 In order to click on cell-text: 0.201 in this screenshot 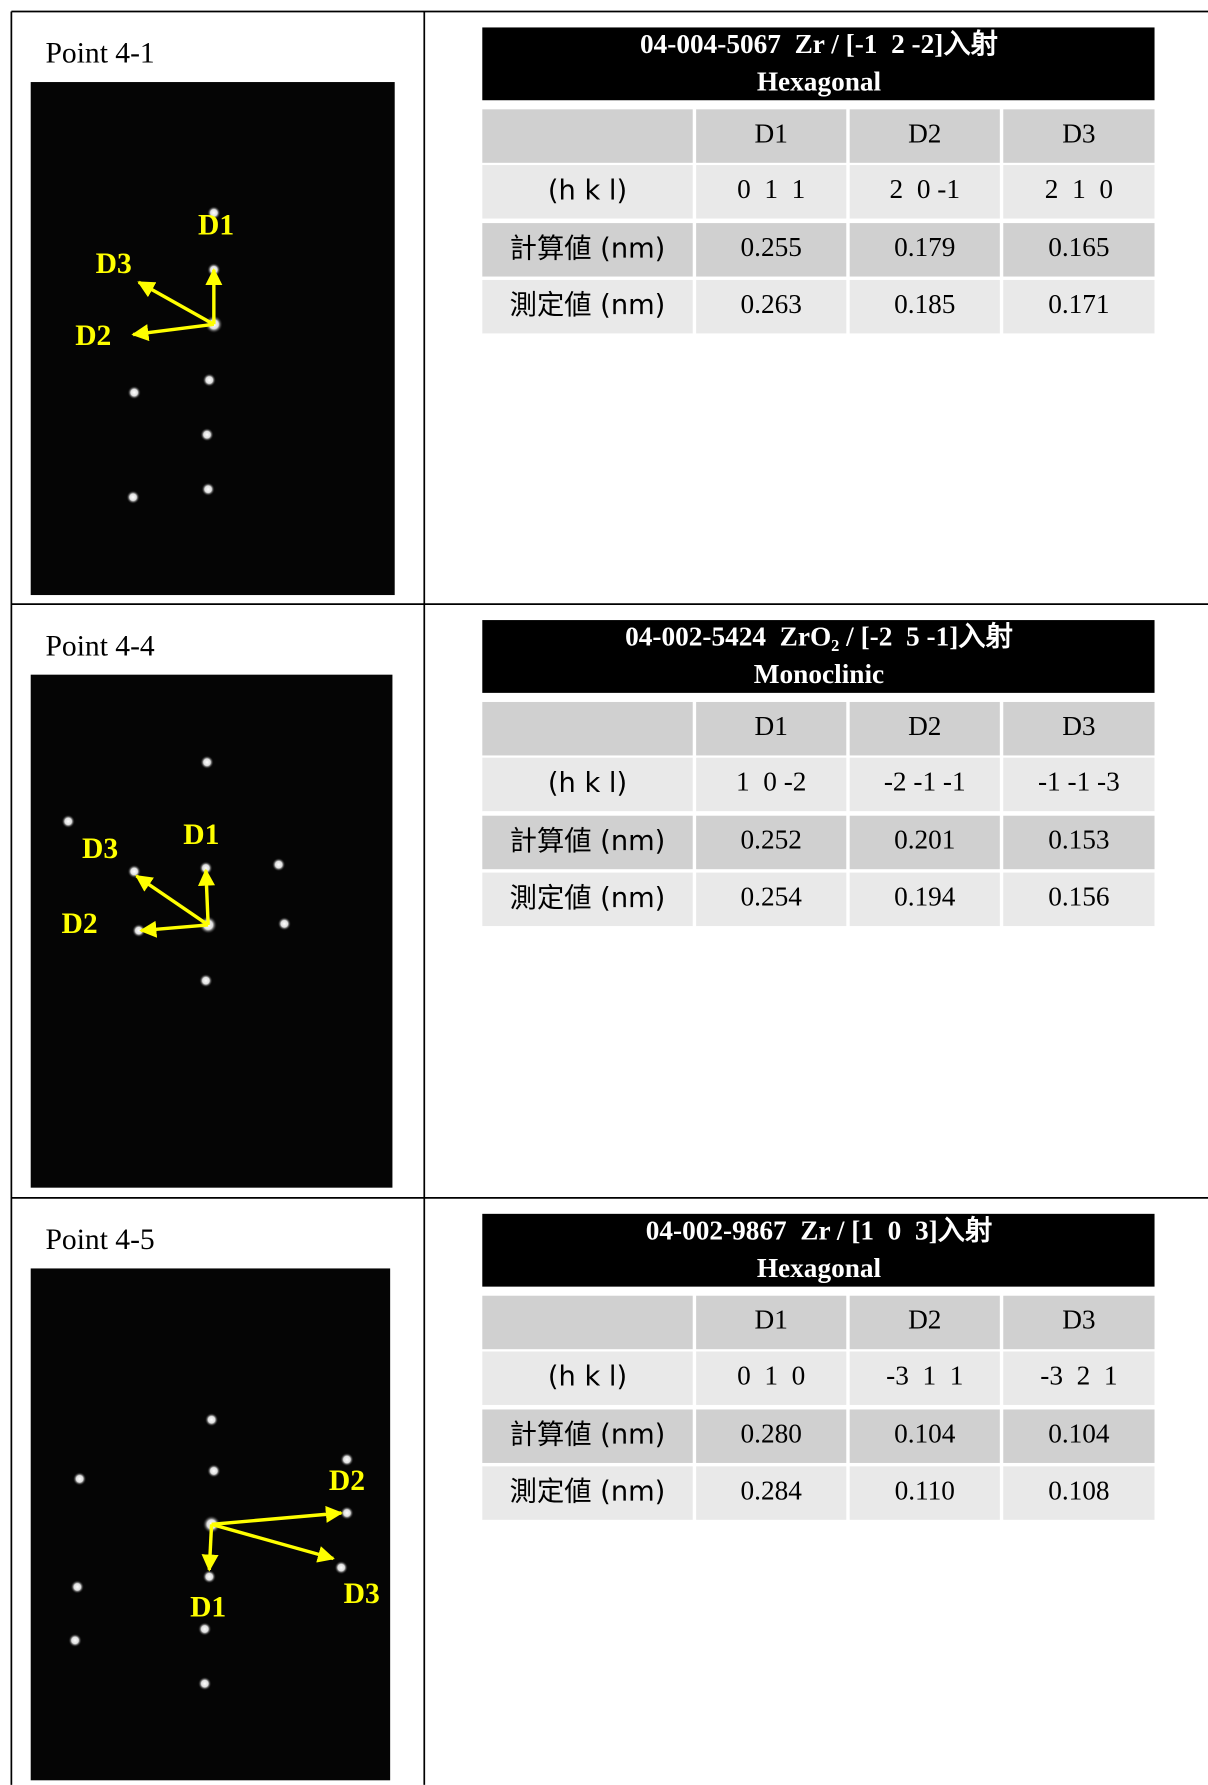, I will do `click(924, 840)`.